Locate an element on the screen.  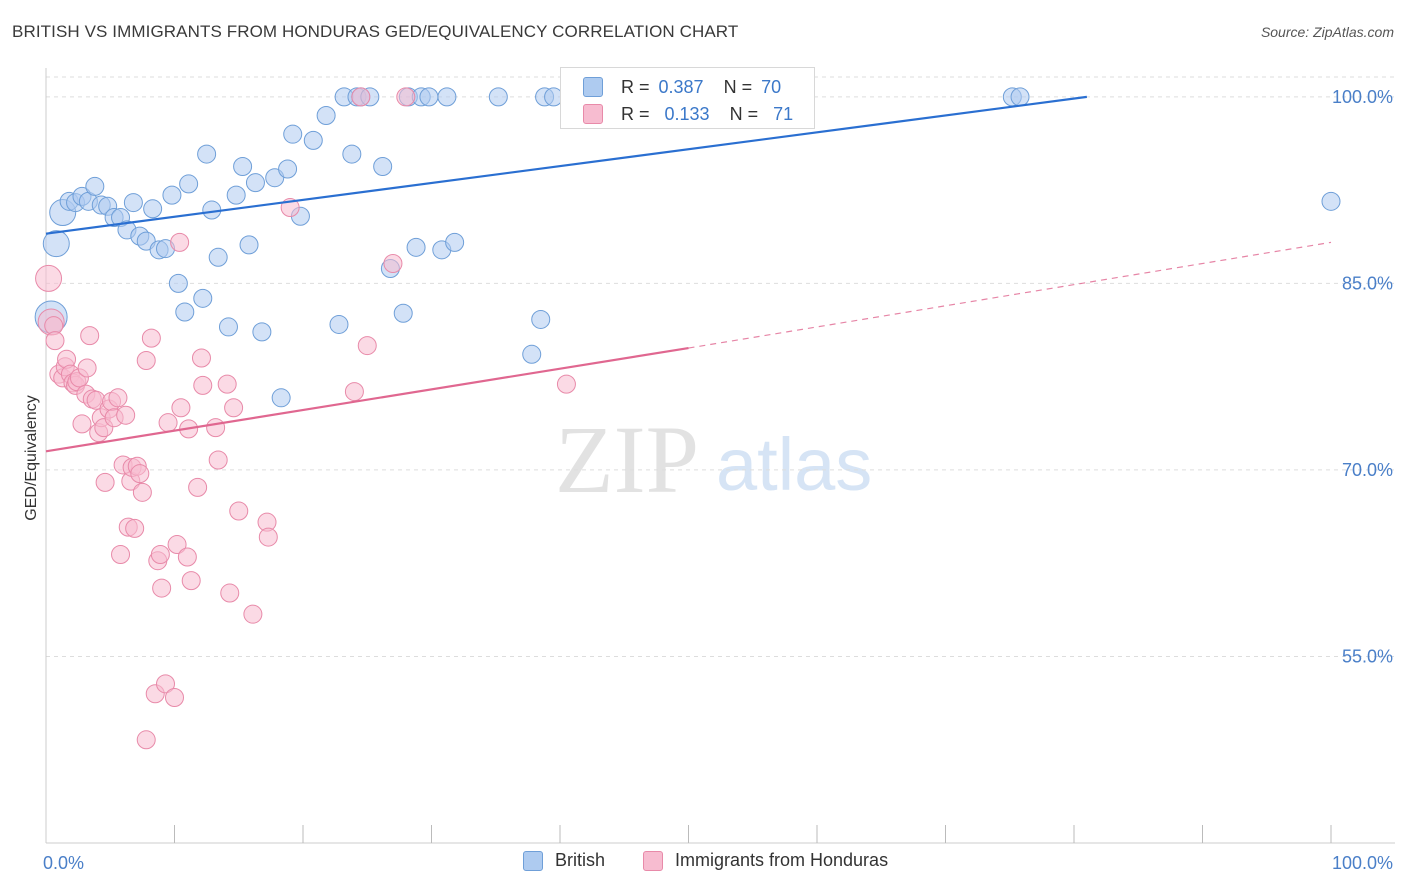
y-tick-label: 70.0% is located at coordinates (1367, 470).